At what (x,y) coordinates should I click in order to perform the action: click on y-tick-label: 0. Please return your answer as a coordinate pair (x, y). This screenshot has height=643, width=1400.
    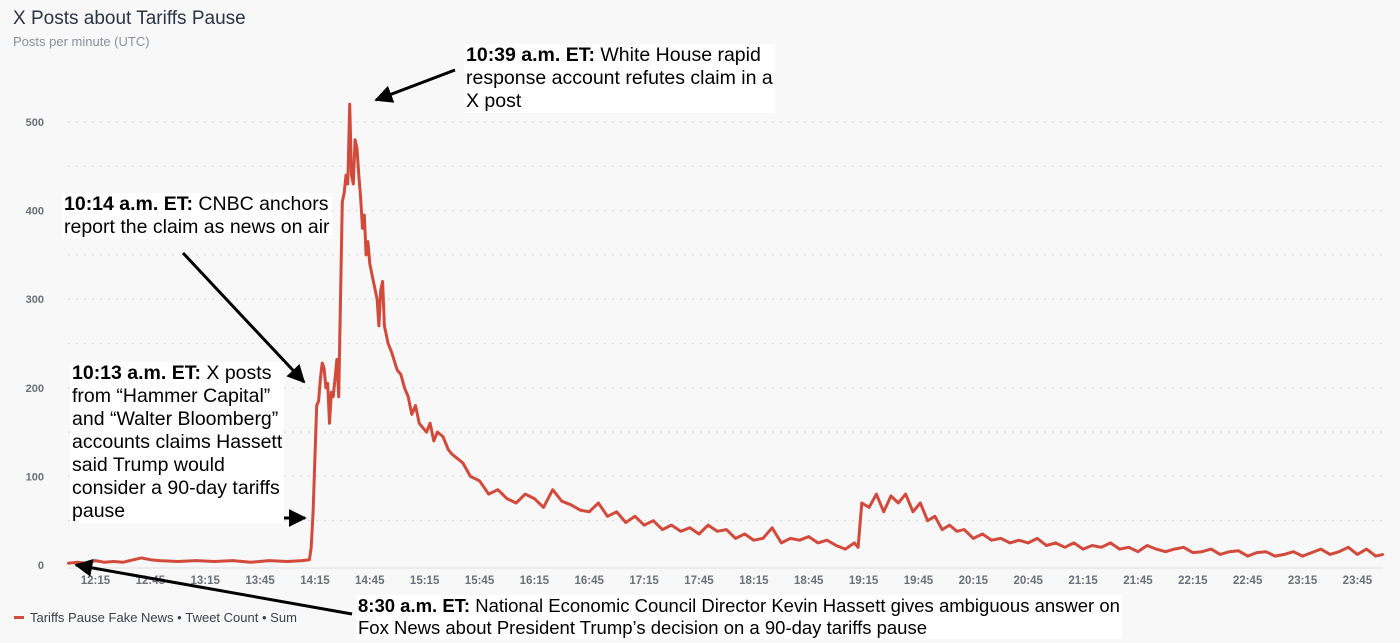
    Looking at the image, I should click on (41, 566).